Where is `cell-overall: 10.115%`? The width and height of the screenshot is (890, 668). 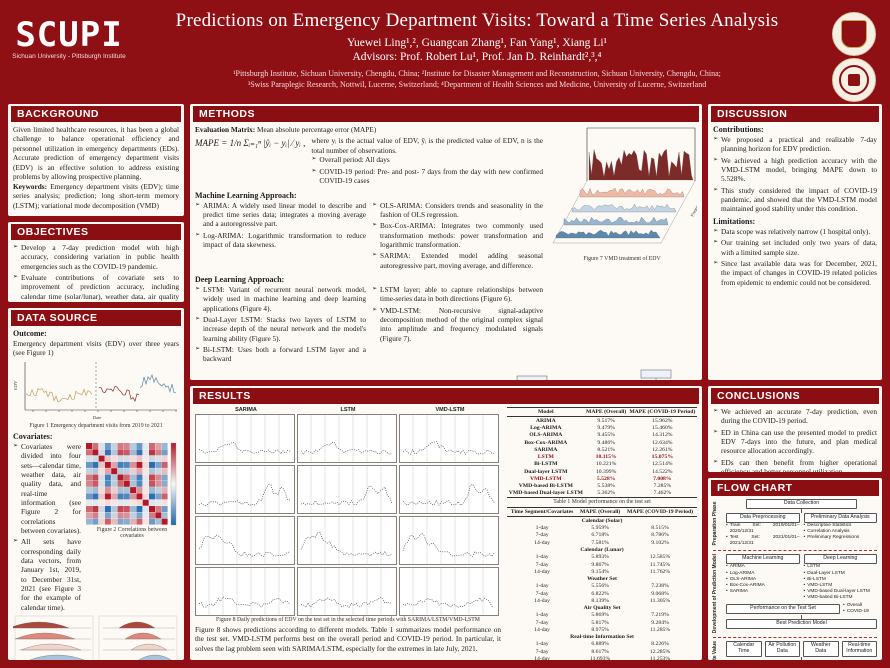 cell-overall: 10.115% is located at coordinates (606, 457).